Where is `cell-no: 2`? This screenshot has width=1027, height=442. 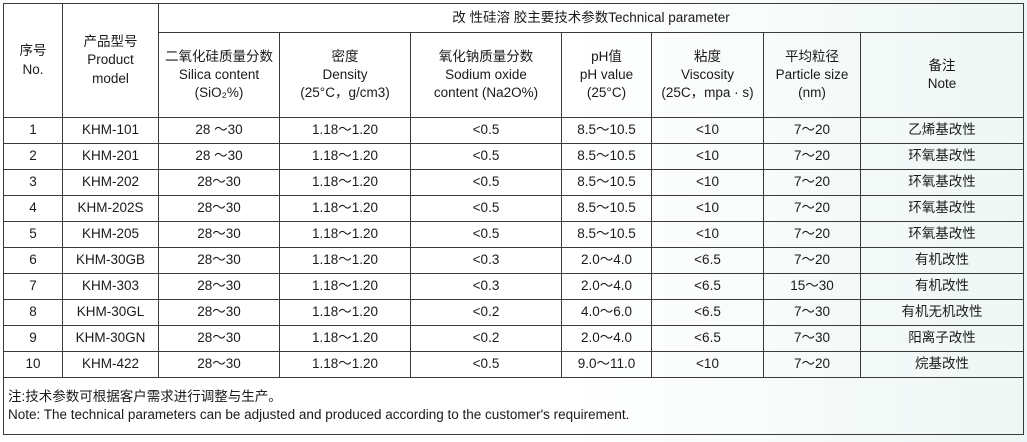
cell-no: 2 is located at coordinates (33, 156).